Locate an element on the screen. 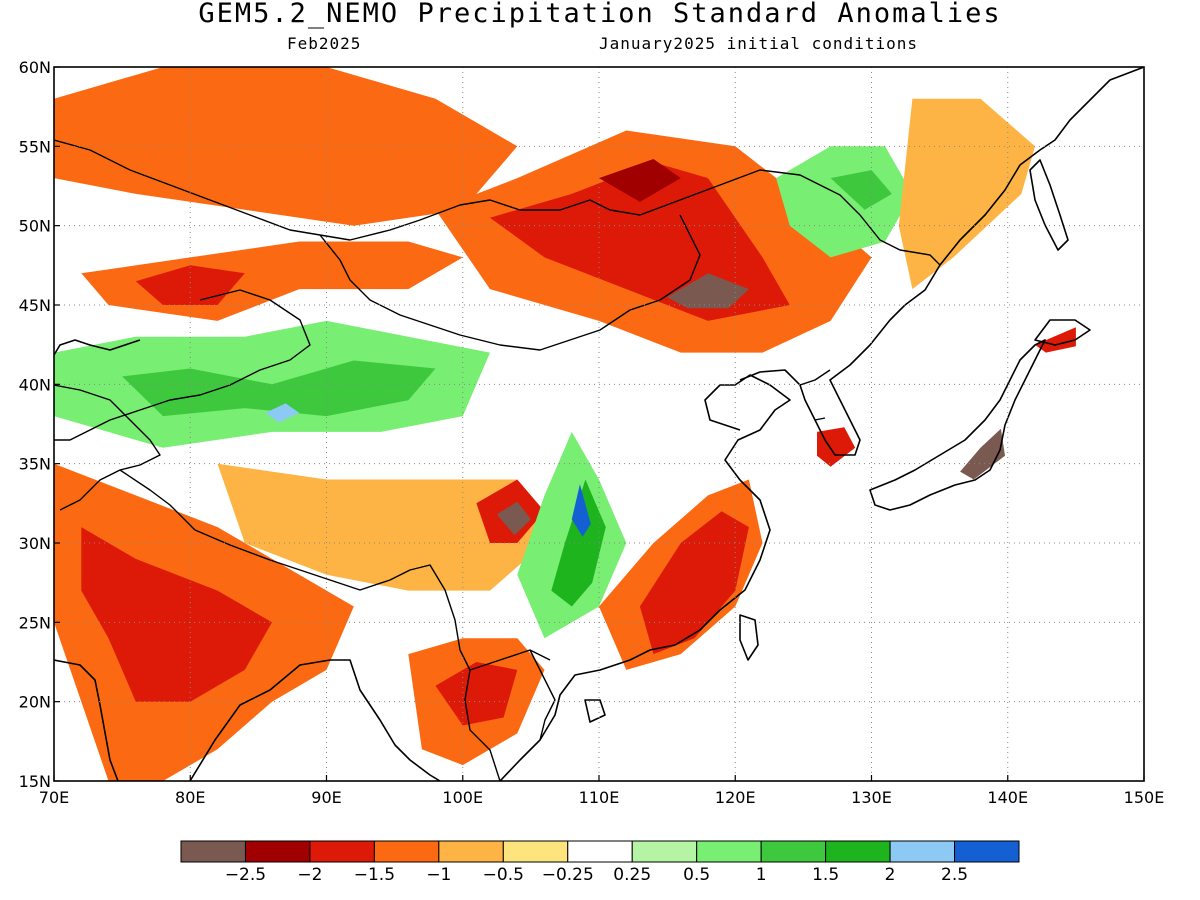 This screenshot has width=1200, height=900. anomaly-region-northeast-wet is located at coordinates (844, 202).